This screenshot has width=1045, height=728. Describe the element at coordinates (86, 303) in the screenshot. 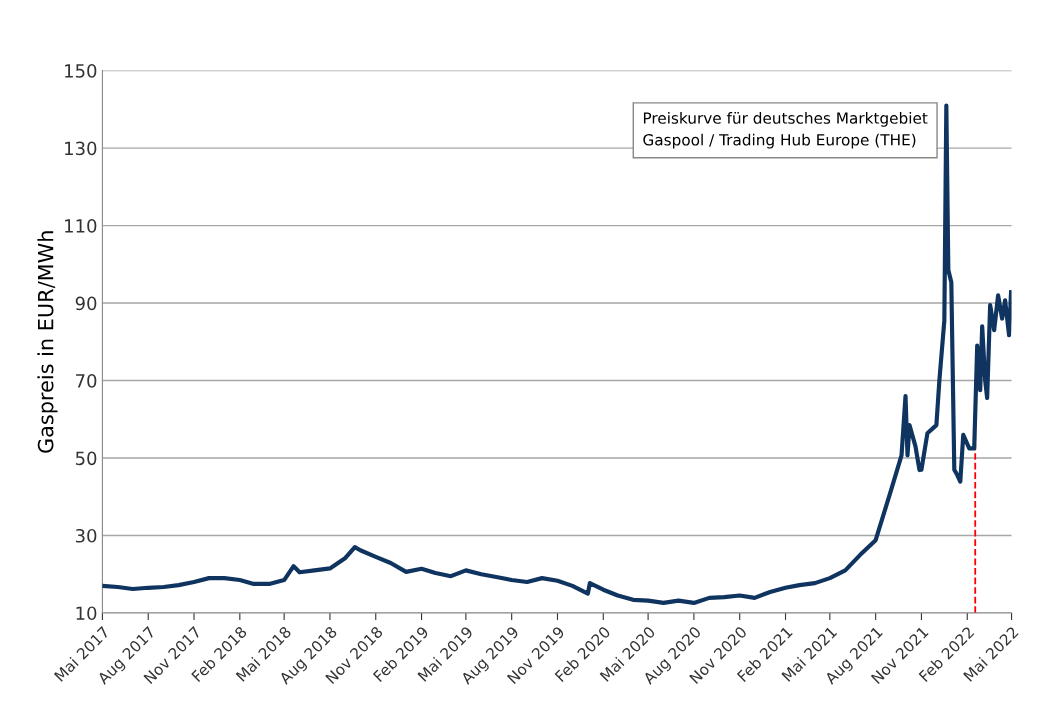

I see `y-tick-label: 90` at that location.